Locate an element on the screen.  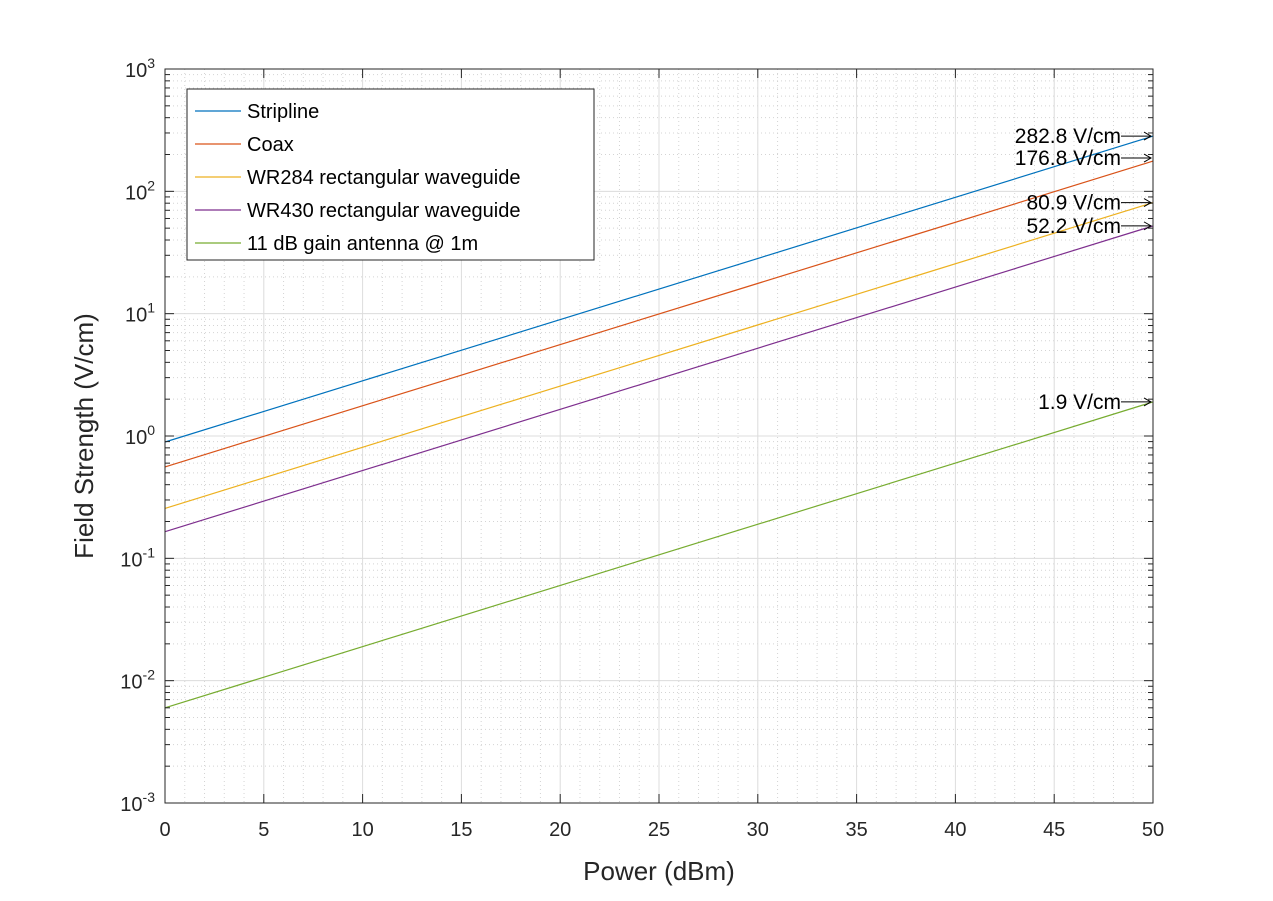
x-tick-labels: 0 5 10 15 20 25 30 35 40 45 50 is located at coordinates (661, 830).